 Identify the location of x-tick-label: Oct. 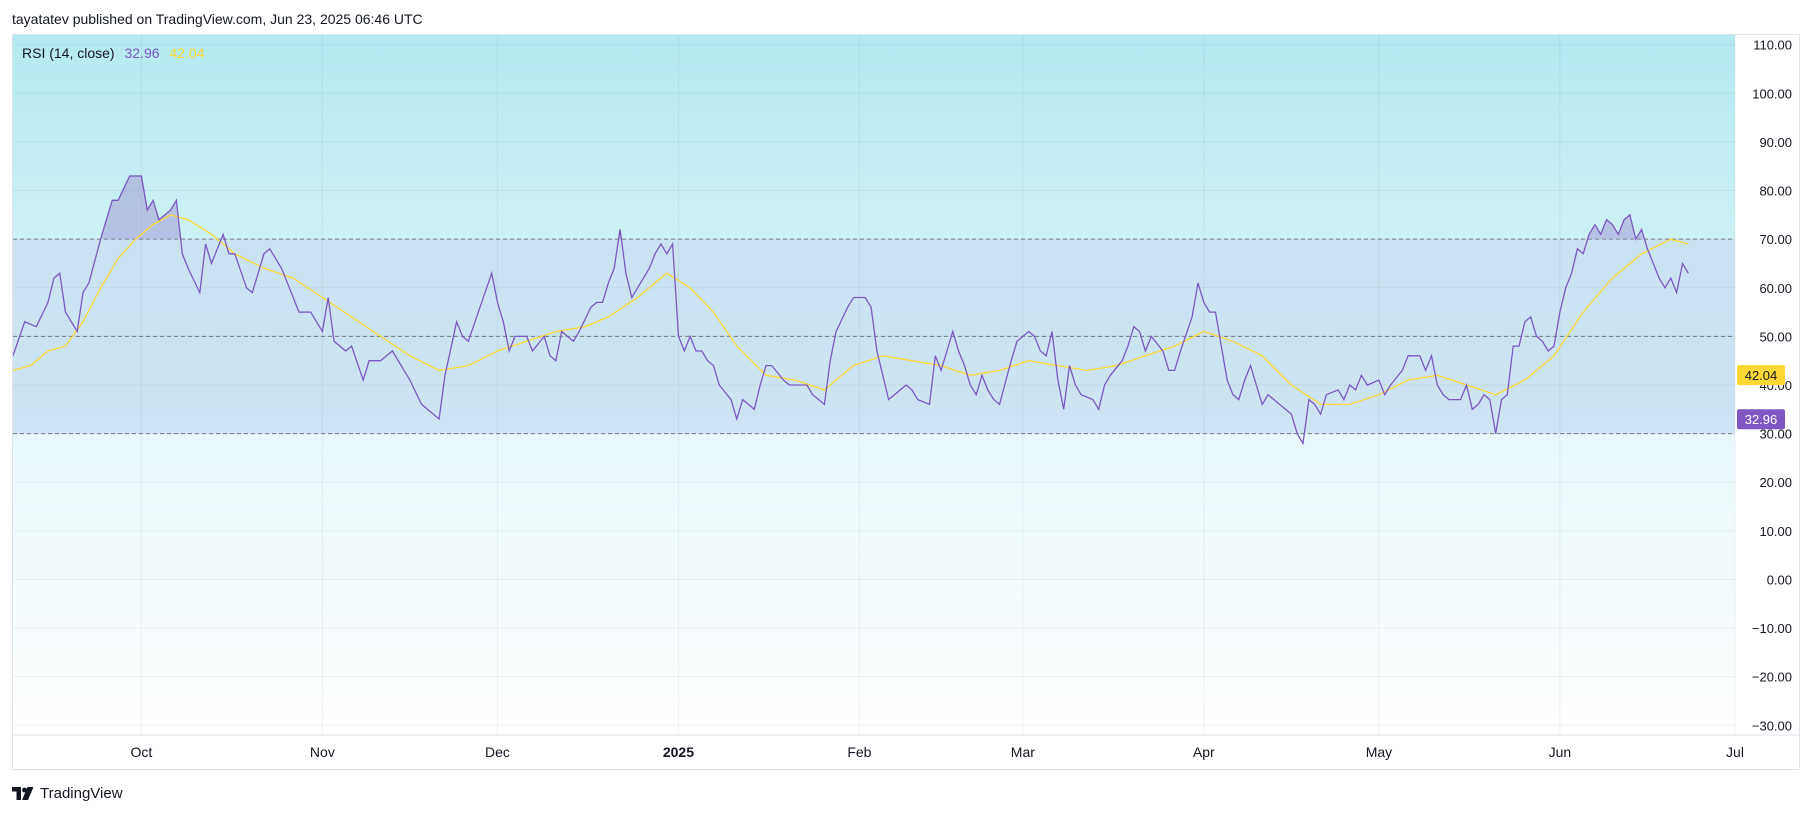
(142, 752).